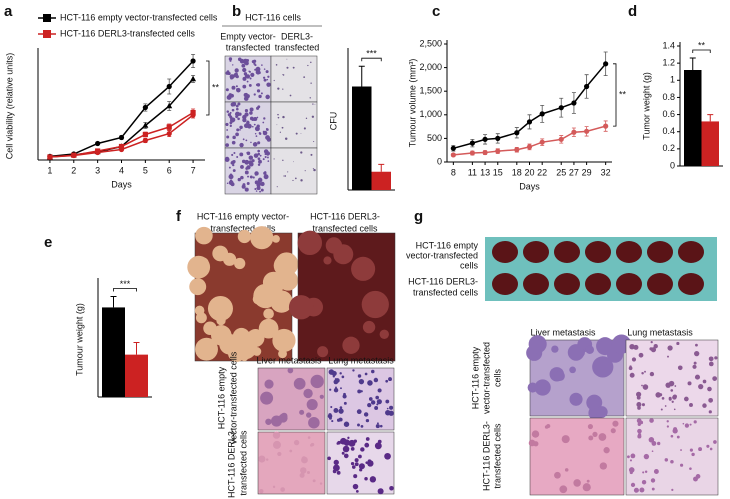 This screenshot has width=730, height=499. What do you see at coordinates (430, 67) in the screenshot?
I see `y-tick-label: 2,000` at bounding box center [430, 67].